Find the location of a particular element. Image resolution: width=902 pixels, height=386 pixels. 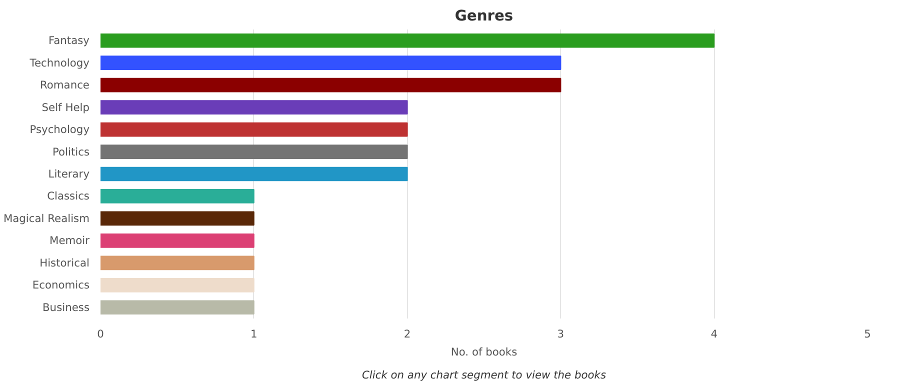

y-tick-label: Technology is located at coordinates (59, 63).